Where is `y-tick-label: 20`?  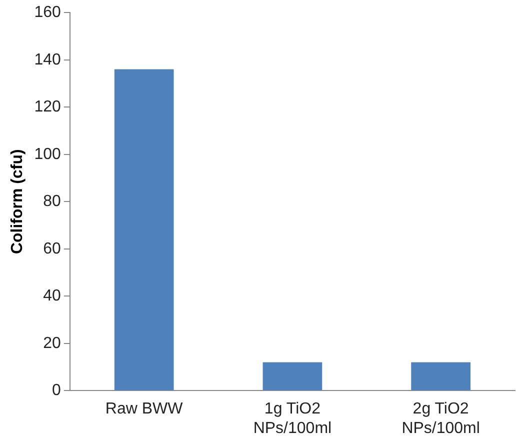 y-tick-label: 20 is located at coordinates (52, 343).